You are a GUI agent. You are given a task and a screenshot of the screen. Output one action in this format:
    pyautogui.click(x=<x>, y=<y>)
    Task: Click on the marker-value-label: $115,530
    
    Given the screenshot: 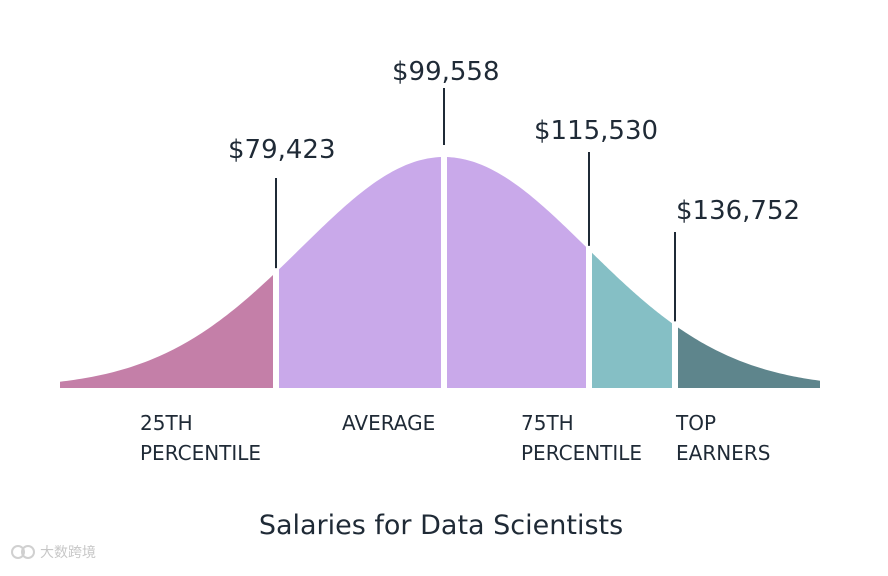 What is the action you would take?
    pyautogui.click(x=596, y=131)
    